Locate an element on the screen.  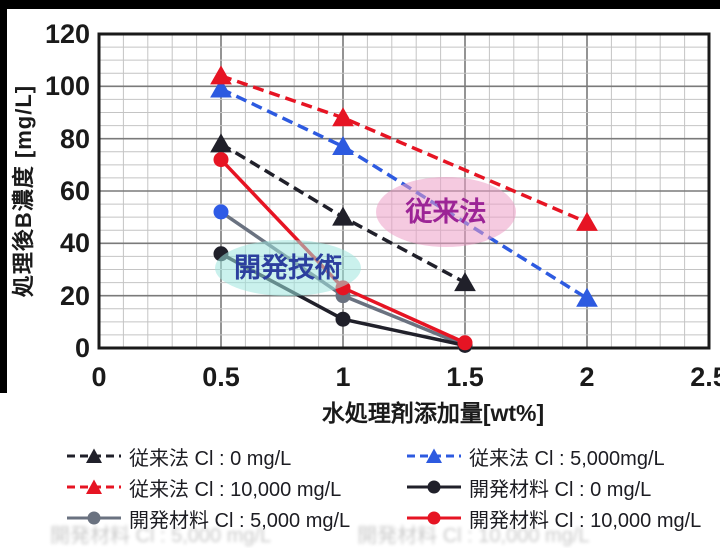
legend-item: 従来法 Cl : 5,000mg/L is located at coordinates (535, 456).